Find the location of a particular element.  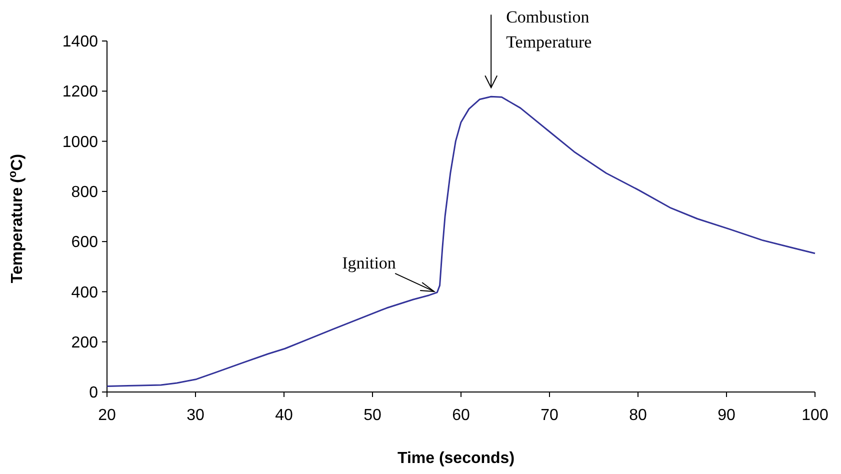

x-tick-label: 70 is located at coordinates (549, 415).